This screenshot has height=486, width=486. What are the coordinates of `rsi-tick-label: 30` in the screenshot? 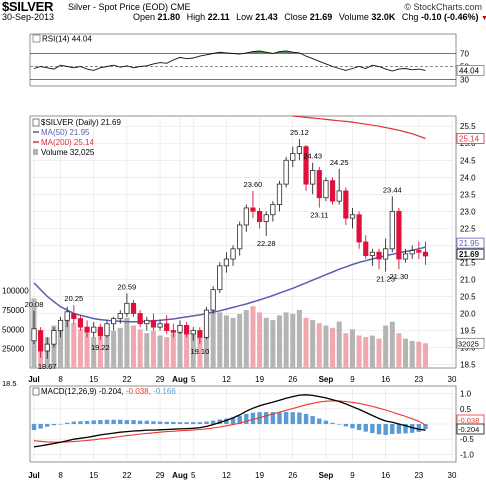 It's located at (464, 80).